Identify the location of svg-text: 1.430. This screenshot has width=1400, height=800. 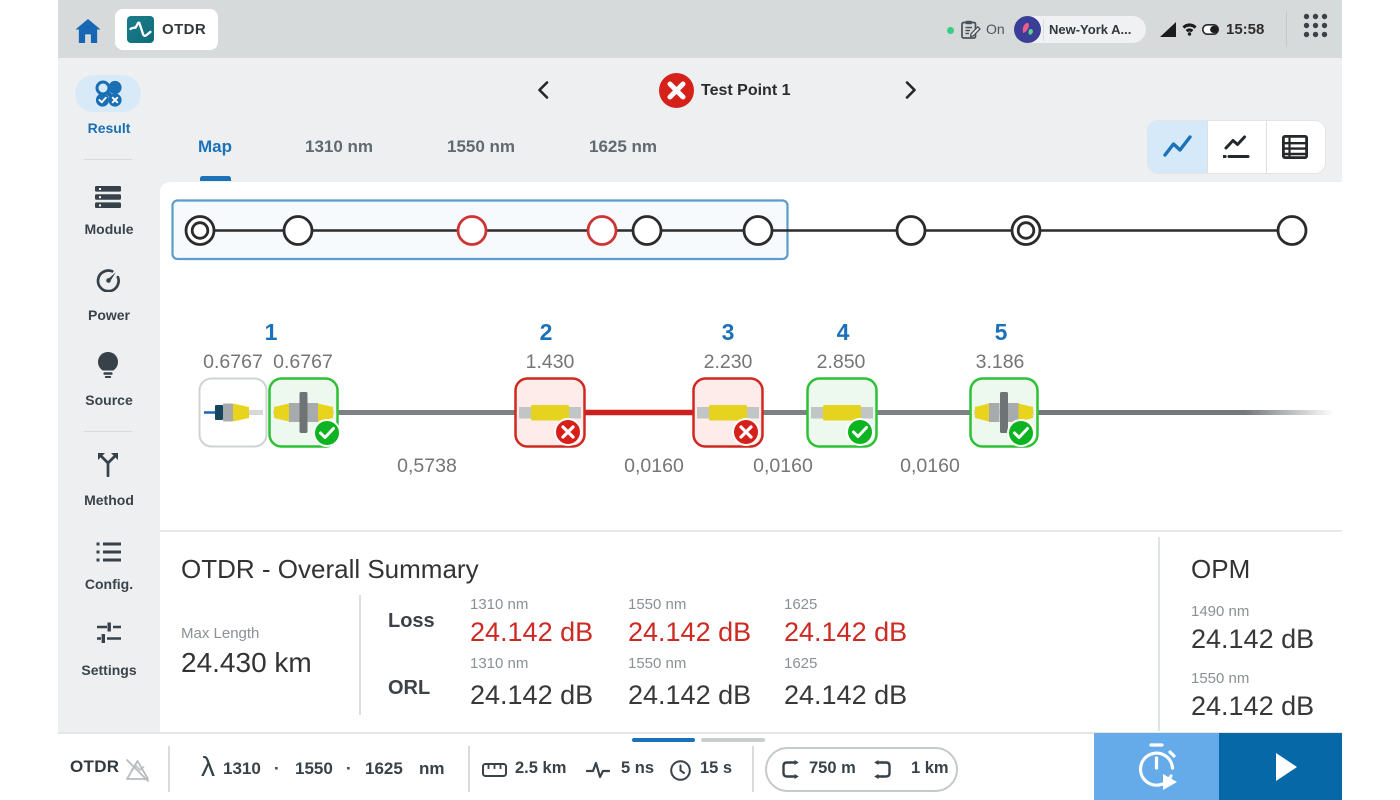
(550, 362).